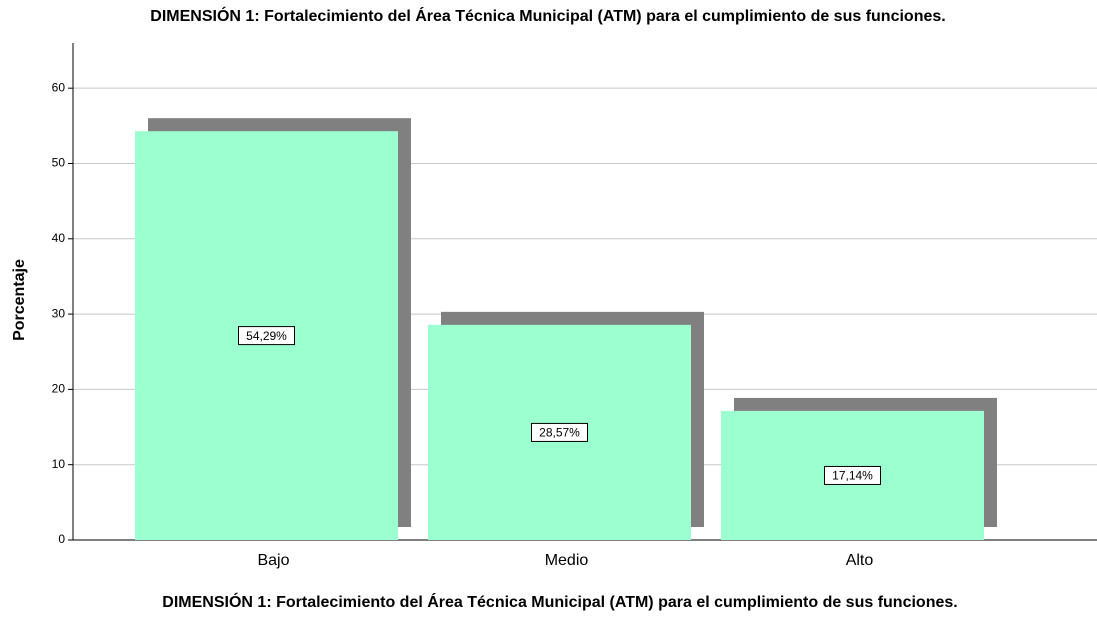 This screenshot has width=1097, height=635. What do you see at coordinates (61, 539) in the screenshot?
I see `y-tick-label: 0` at bounding box center [61, 539].